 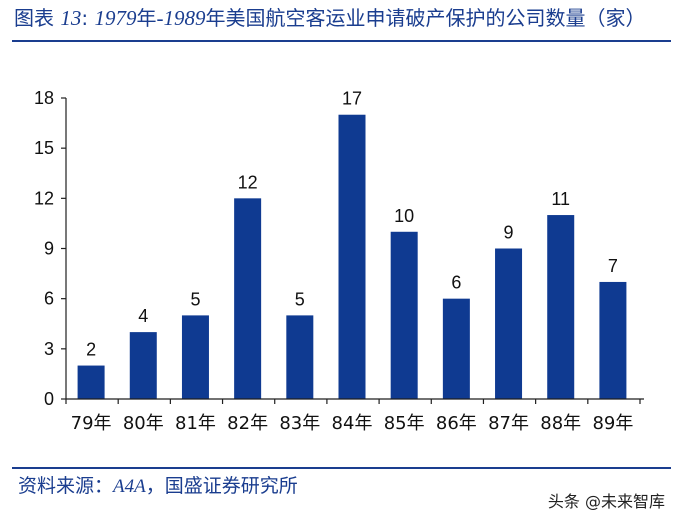 What do you see at coordinates (456, 283) in the screenshot?
I see `value-label: 6` at bounding box center [456, 283].